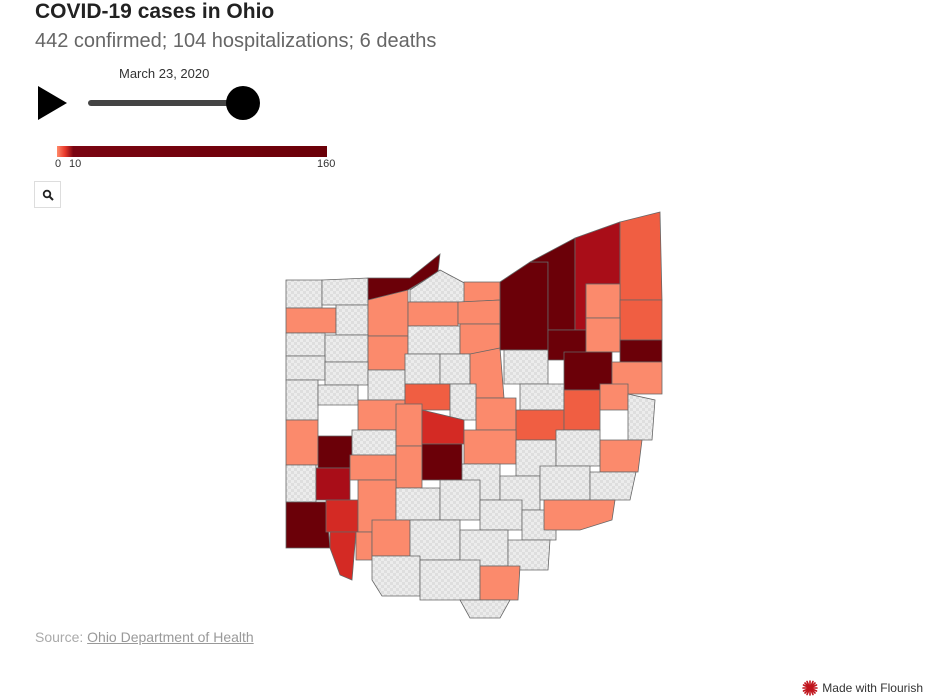  Describe the element at coordinates (326, 164) in the screenshot. I see `legend-tick-max: 160` at that location.